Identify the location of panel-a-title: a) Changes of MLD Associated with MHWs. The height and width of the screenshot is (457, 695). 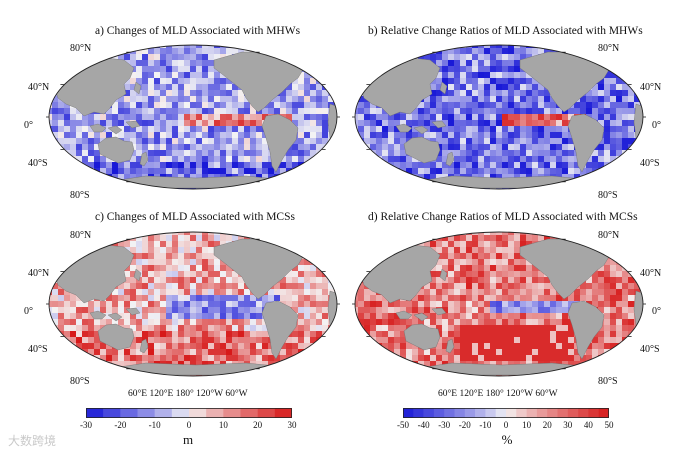
(198, 31).